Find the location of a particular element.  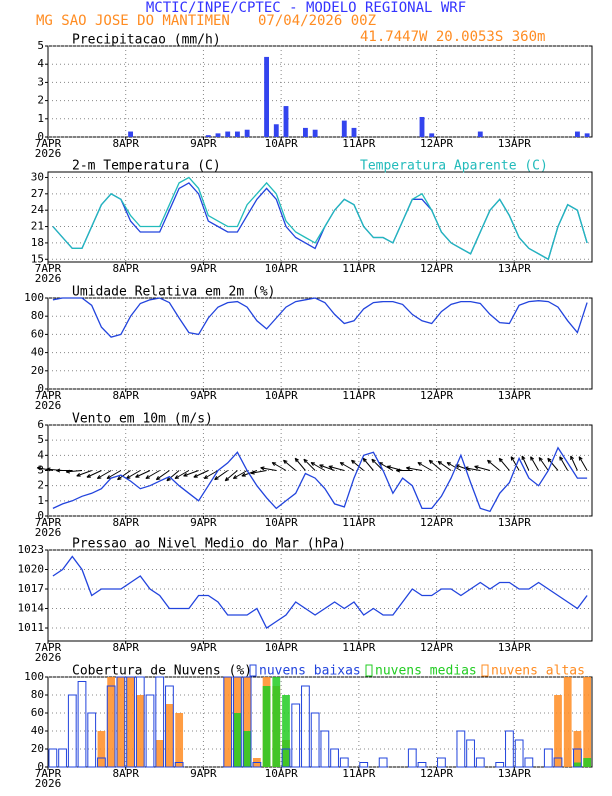

y-tick-label: 2 is located at coordinates (40, 485).